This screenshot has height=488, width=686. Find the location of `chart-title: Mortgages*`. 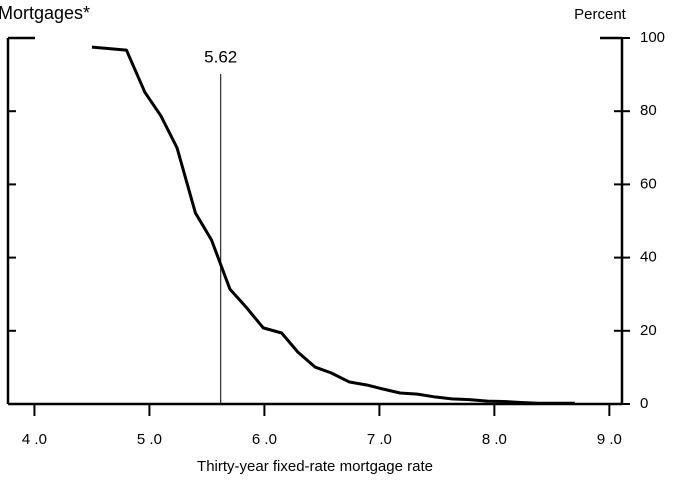

chart-title: Mortgages* is located at coordinates (45, 13).